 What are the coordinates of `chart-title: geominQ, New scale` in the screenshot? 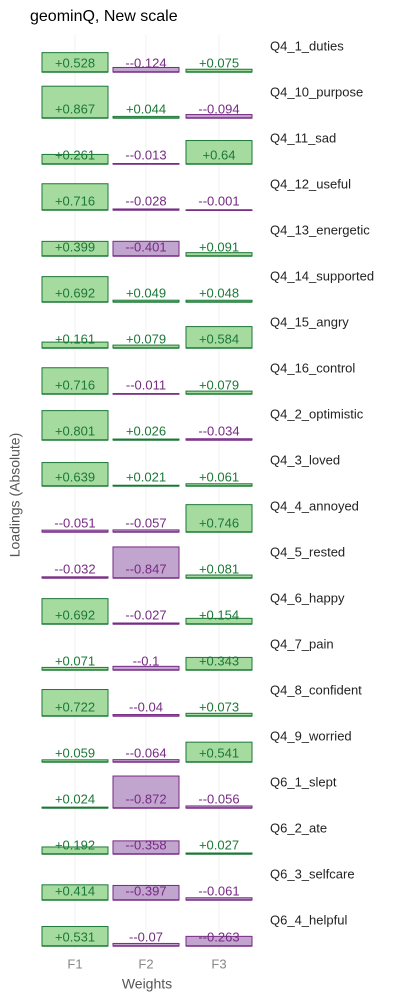 It's located at (104, 16).